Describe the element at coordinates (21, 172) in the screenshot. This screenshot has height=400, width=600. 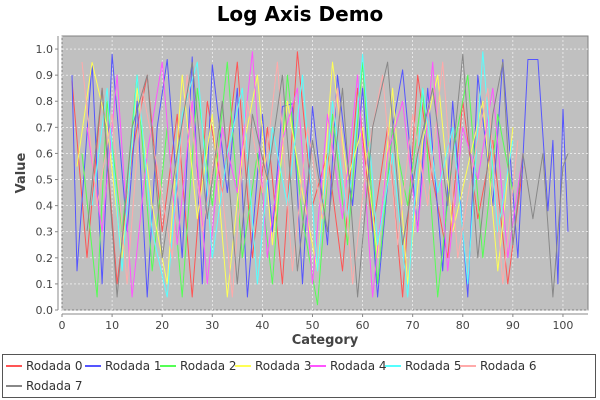
I see `y-axis-label: Value` at that location.